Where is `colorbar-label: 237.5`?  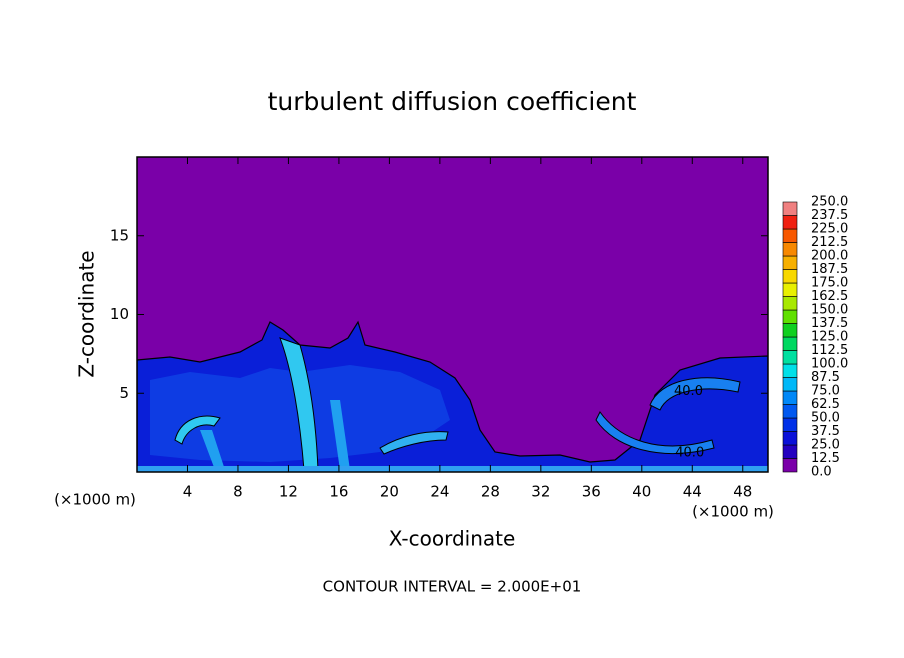 colorbar-label: 237.5 is located at coordinates (829, 215).